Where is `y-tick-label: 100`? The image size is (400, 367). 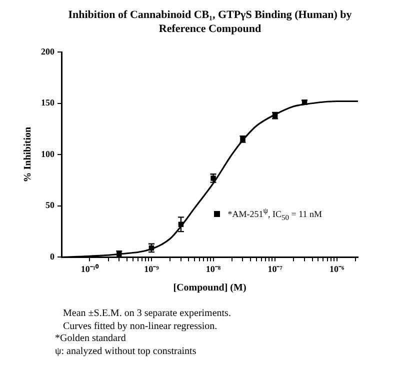 y-tick-label: 100 is located at coordinates (48, 153).